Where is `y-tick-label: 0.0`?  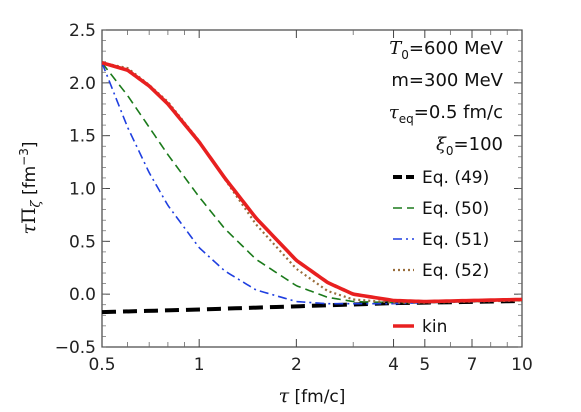 y-tick-label: 0.0 is located at coordinates (82, 295).